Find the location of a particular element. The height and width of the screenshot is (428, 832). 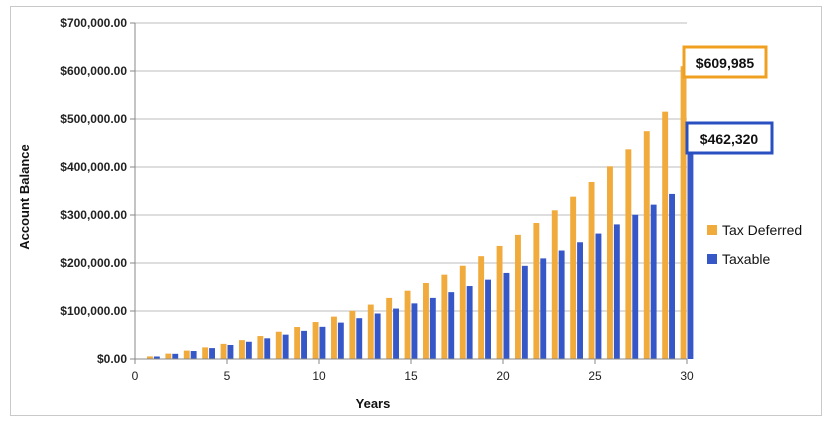

callout-taxable-final: $462,320 is located at coordinates (729, 138).